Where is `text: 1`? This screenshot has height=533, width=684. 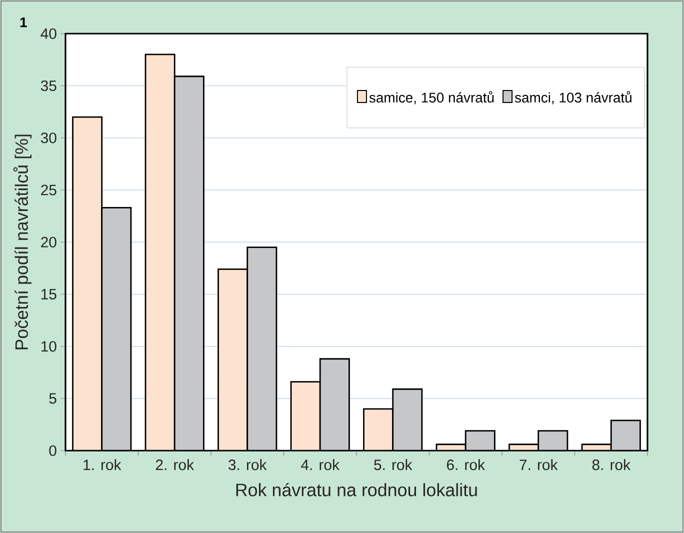 text: 1 is located at coordinates (23, 23).